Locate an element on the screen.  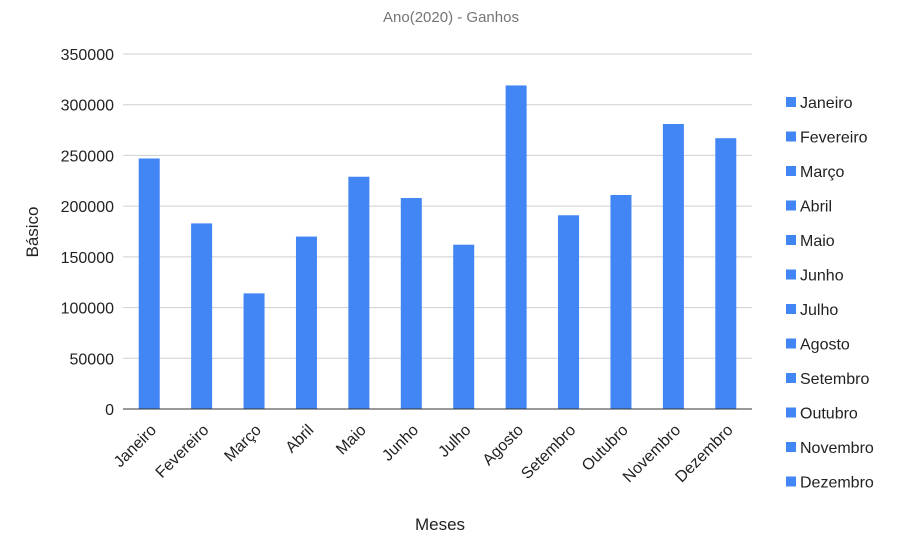
x-axis-label: Meses is located at coordinates (440, 524).